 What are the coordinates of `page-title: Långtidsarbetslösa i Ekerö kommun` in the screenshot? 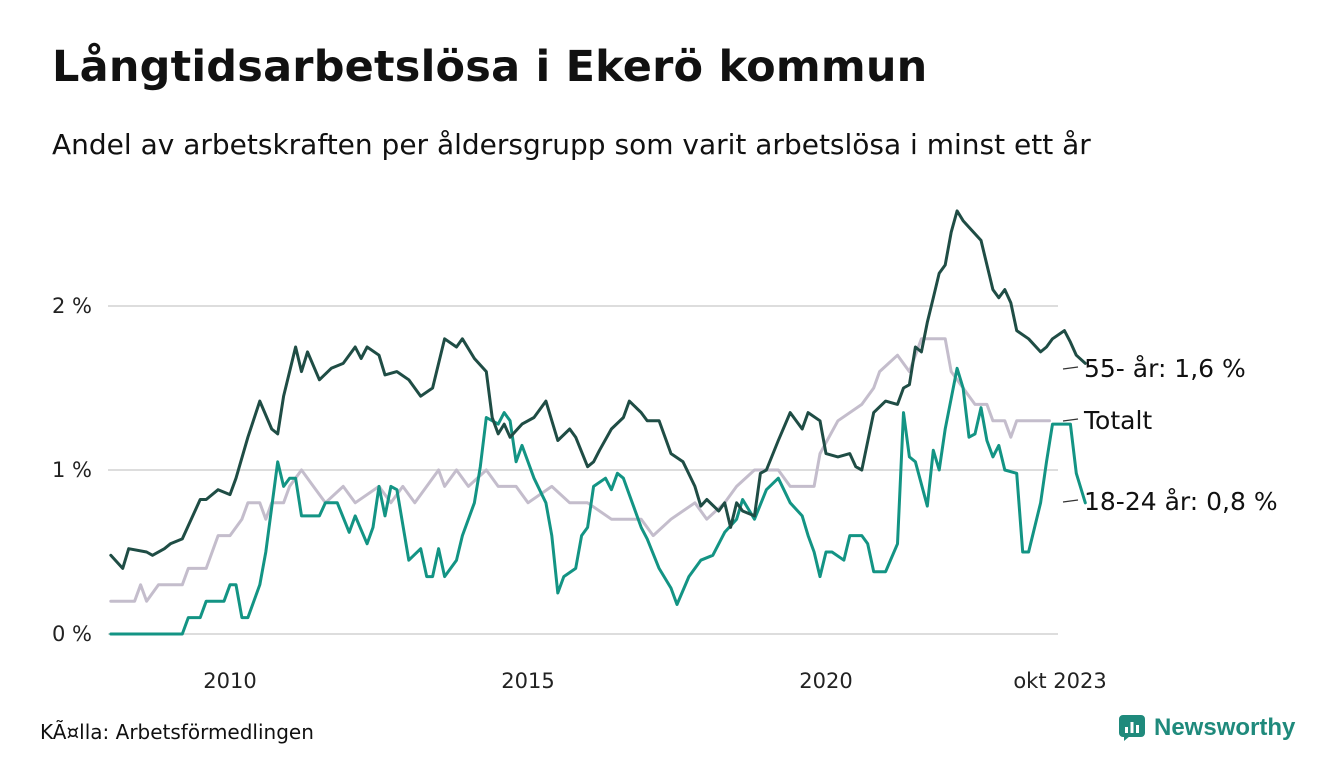 It's located at (490, 67).